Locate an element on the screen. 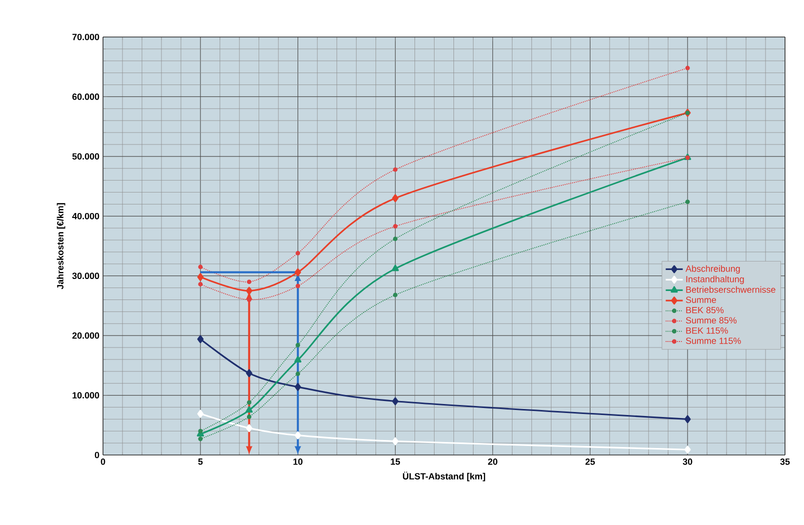  y-tick-label: 50.000 is located at coordinates (86, 156).